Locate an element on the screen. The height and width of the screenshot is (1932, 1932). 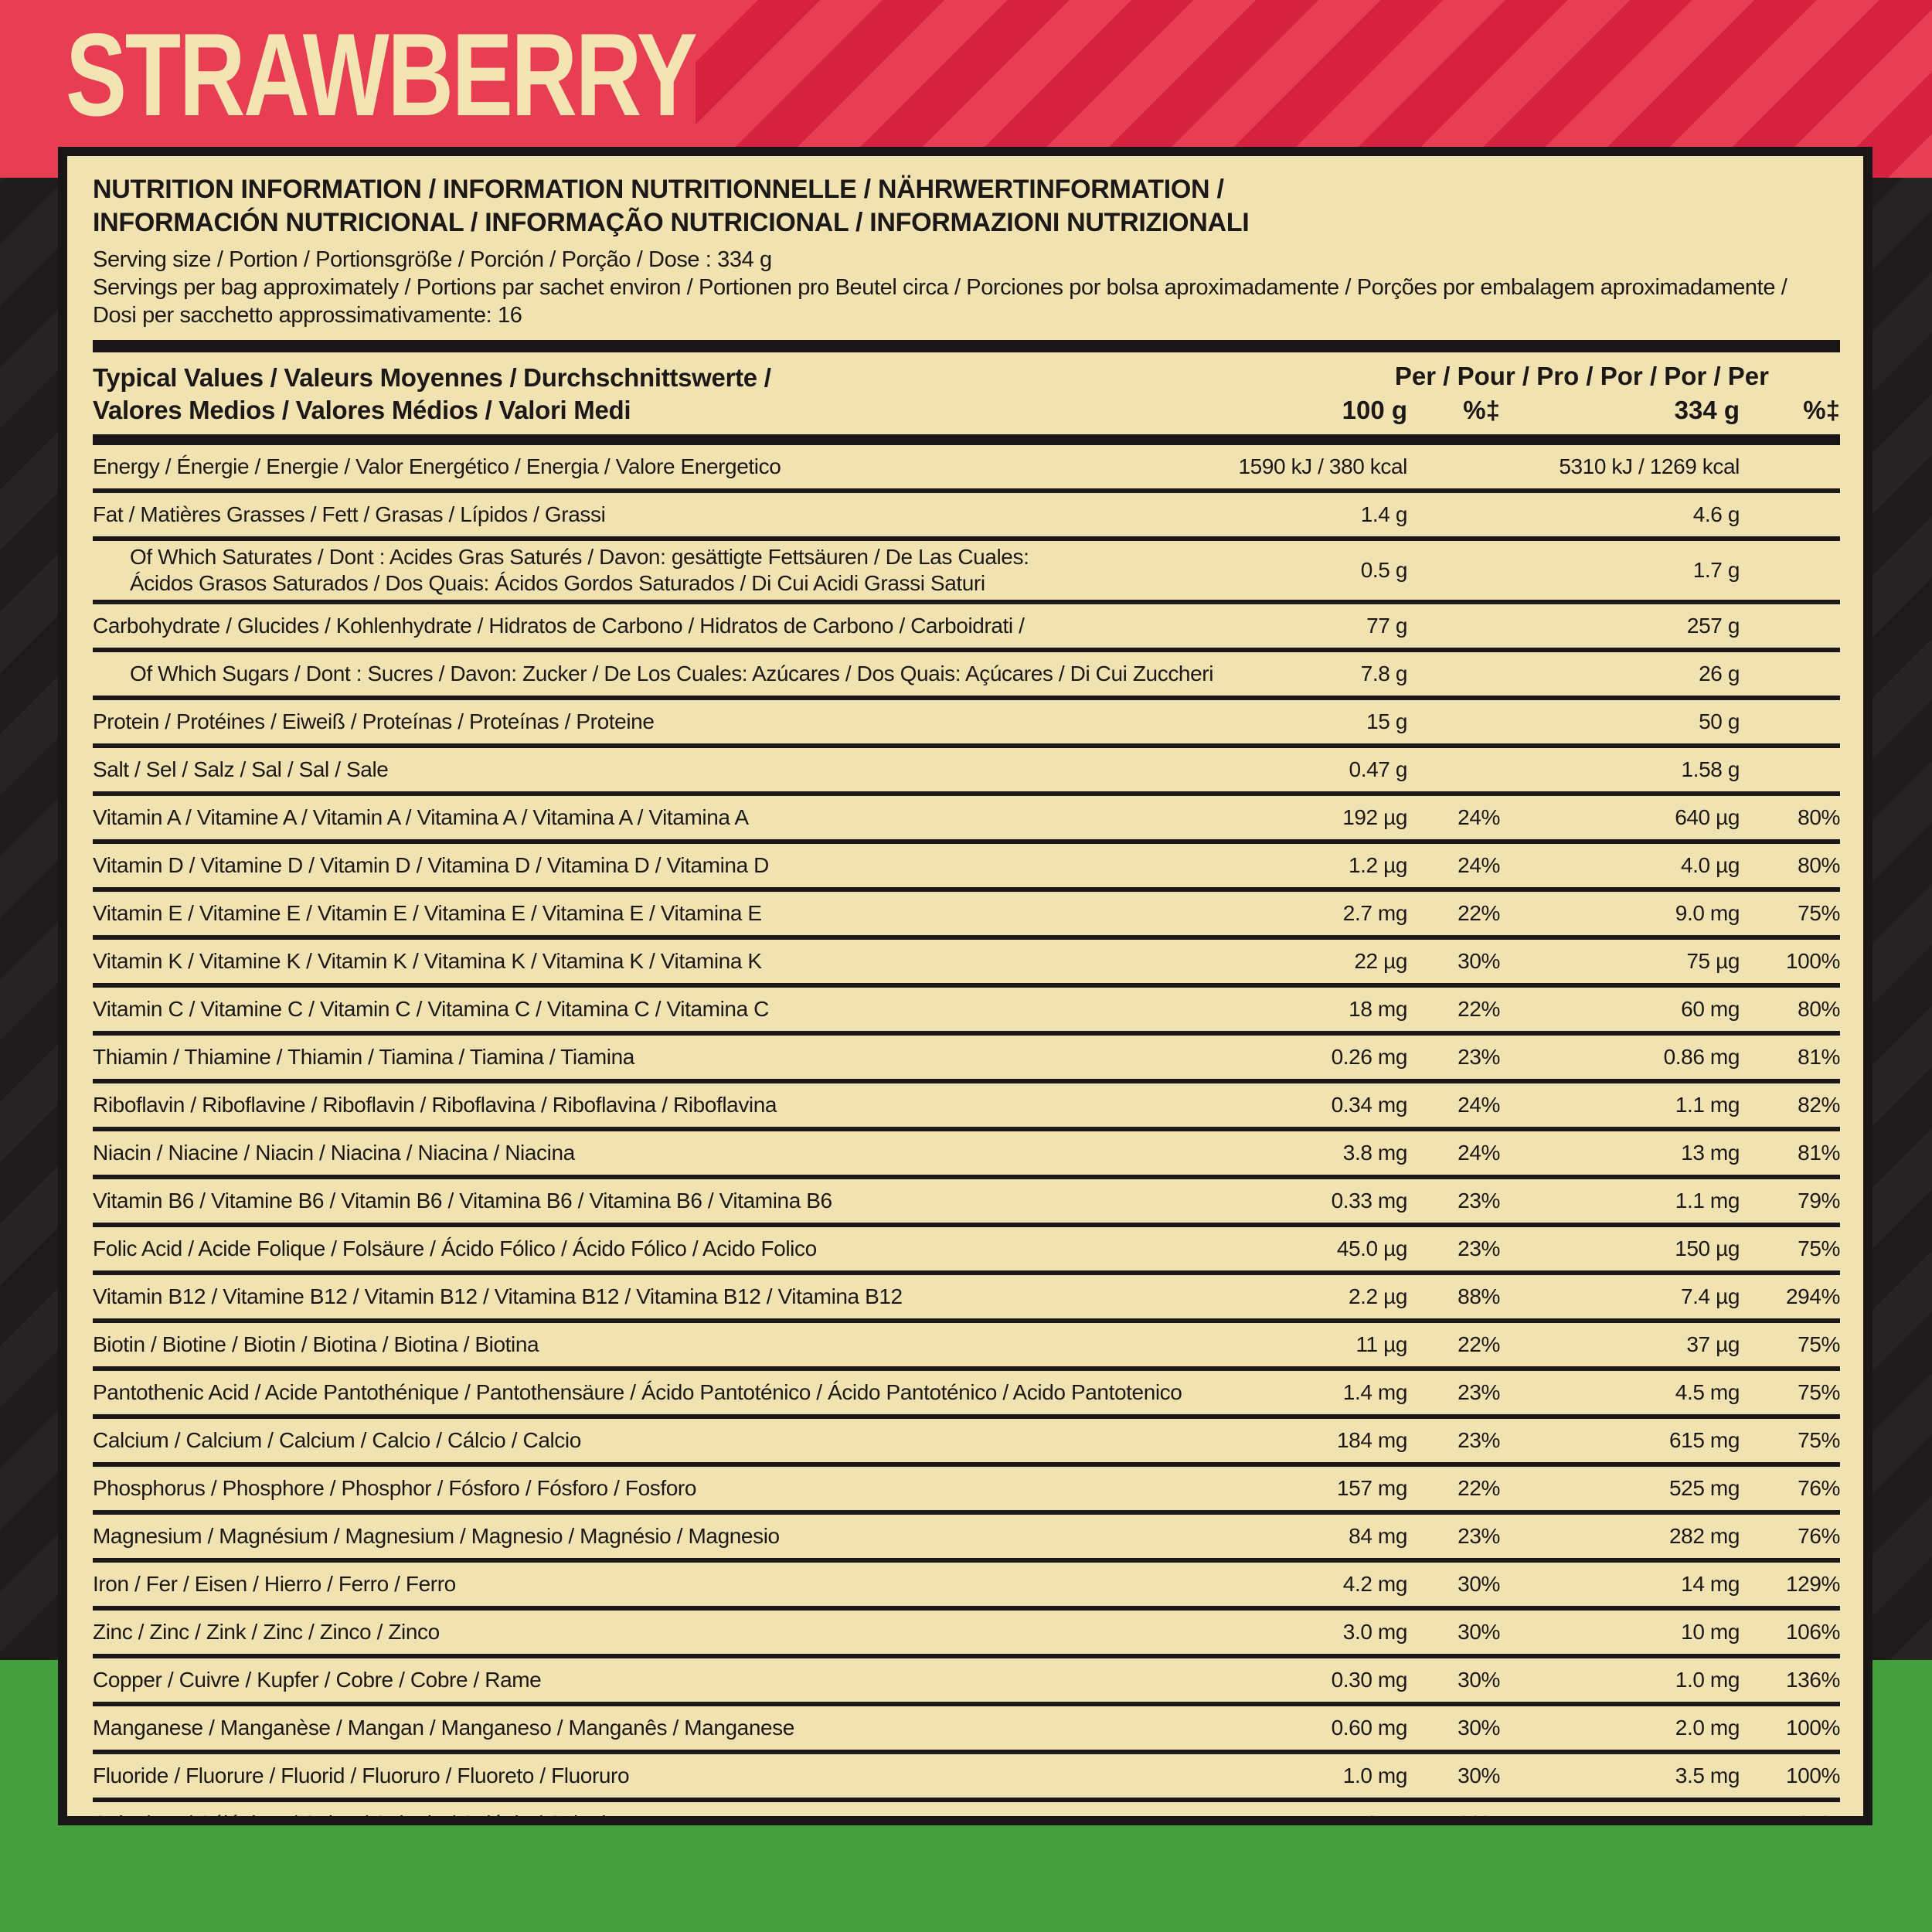
value-per-100g: 4.2 mg is located at coordinates (1375, 1584).